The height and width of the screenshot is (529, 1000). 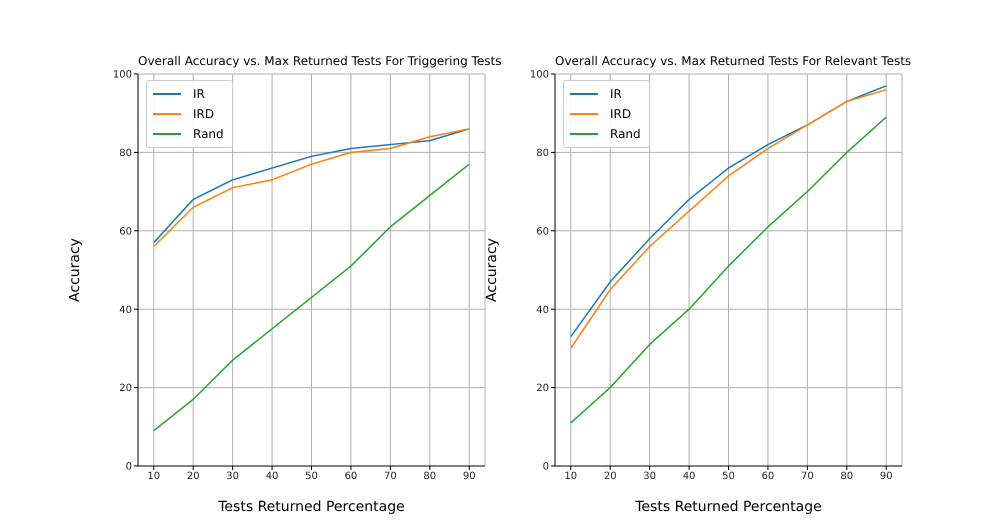 I want to click on chart-title: Overall Accuracy vs. Max Returned Tests For Triggering Tests, so click(x=320, y=61).